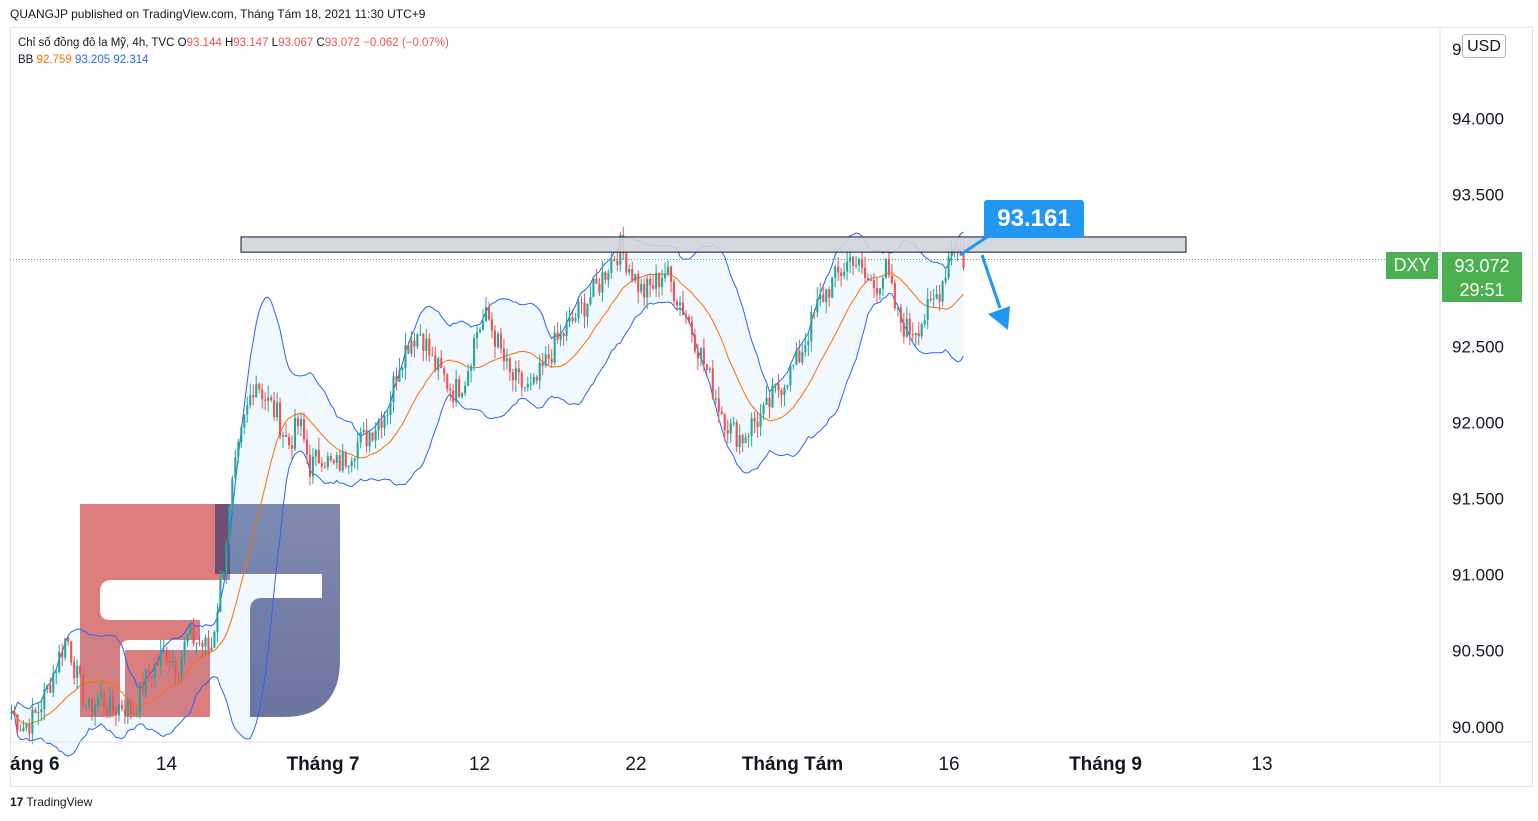 The width and height of the screenshot is (1538, 821). I want to click on time-tick-label: Tháng Tám, so click(792, 764).